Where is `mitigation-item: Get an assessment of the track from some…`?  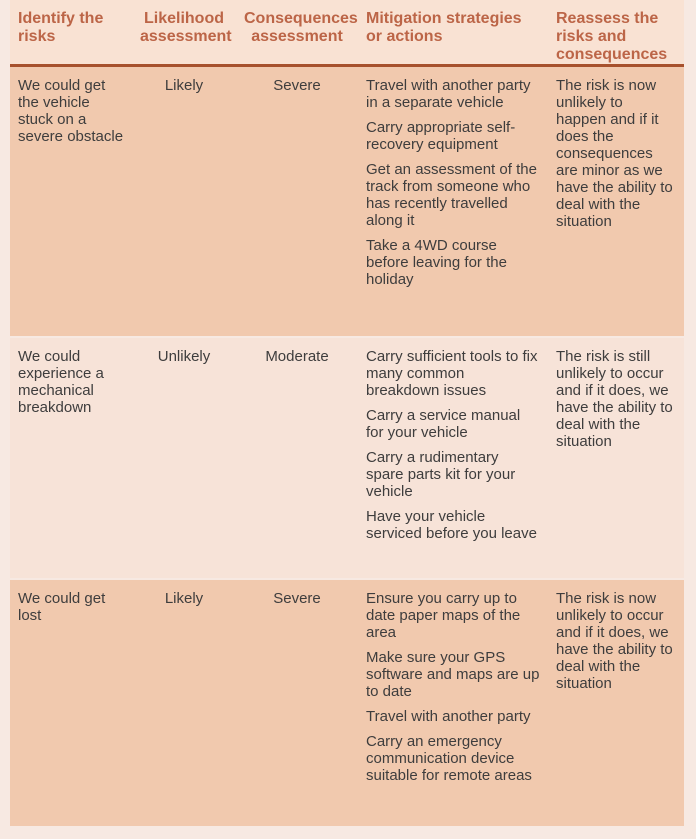 mitigation-item: Get an assessment of the track from some… is located at coordinates (451, 195).